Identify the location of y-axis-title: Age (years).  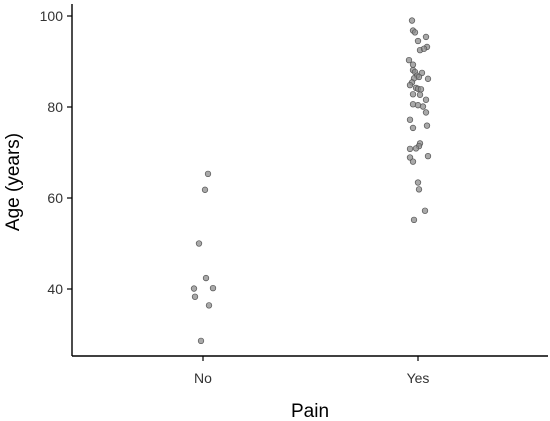
(13, 182).